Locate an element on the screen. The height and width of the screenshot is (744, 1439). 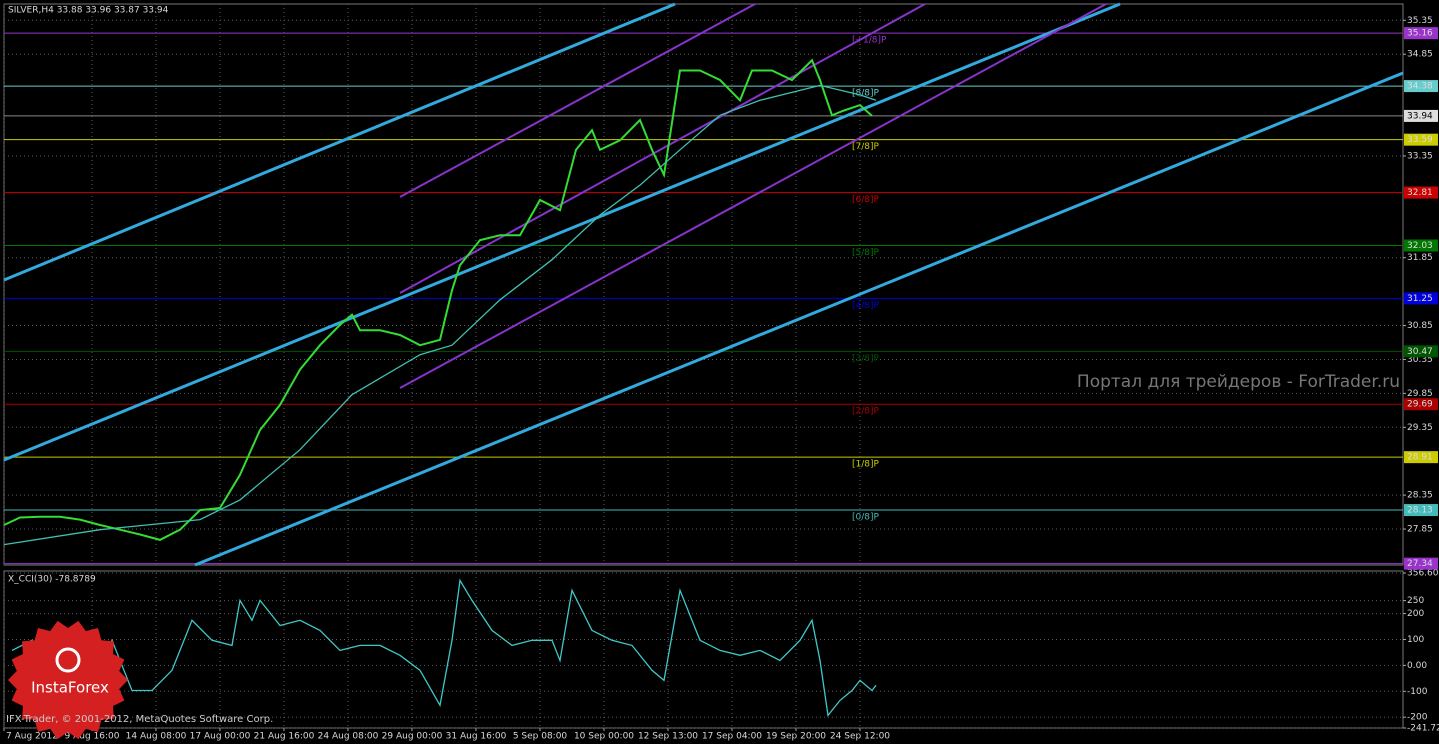
y-tick-label: 0.00 is located at coordinates (1417, 666).